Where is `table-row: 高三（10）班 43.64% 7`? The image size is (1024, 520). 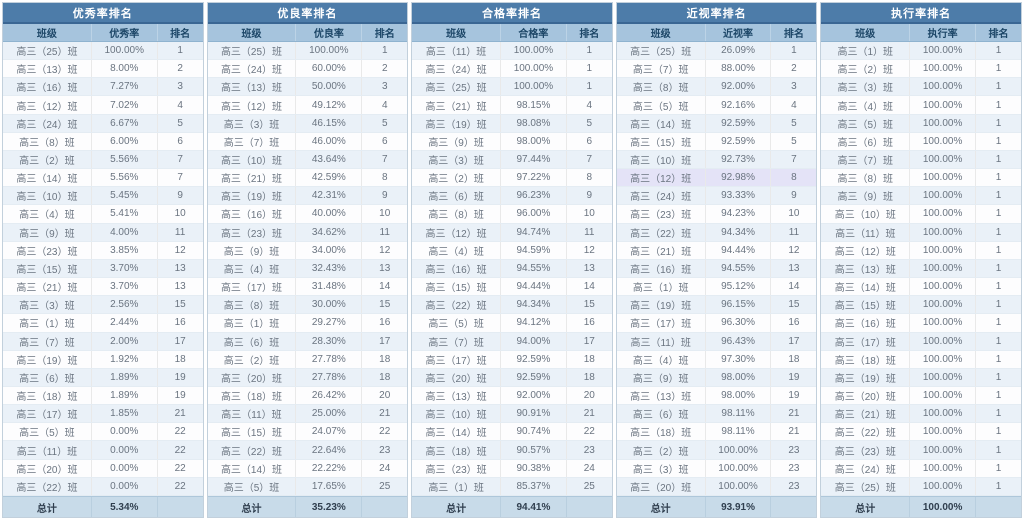
table-row: 高三（10）班 43.64% 7 is located at coordinates (307, 160).